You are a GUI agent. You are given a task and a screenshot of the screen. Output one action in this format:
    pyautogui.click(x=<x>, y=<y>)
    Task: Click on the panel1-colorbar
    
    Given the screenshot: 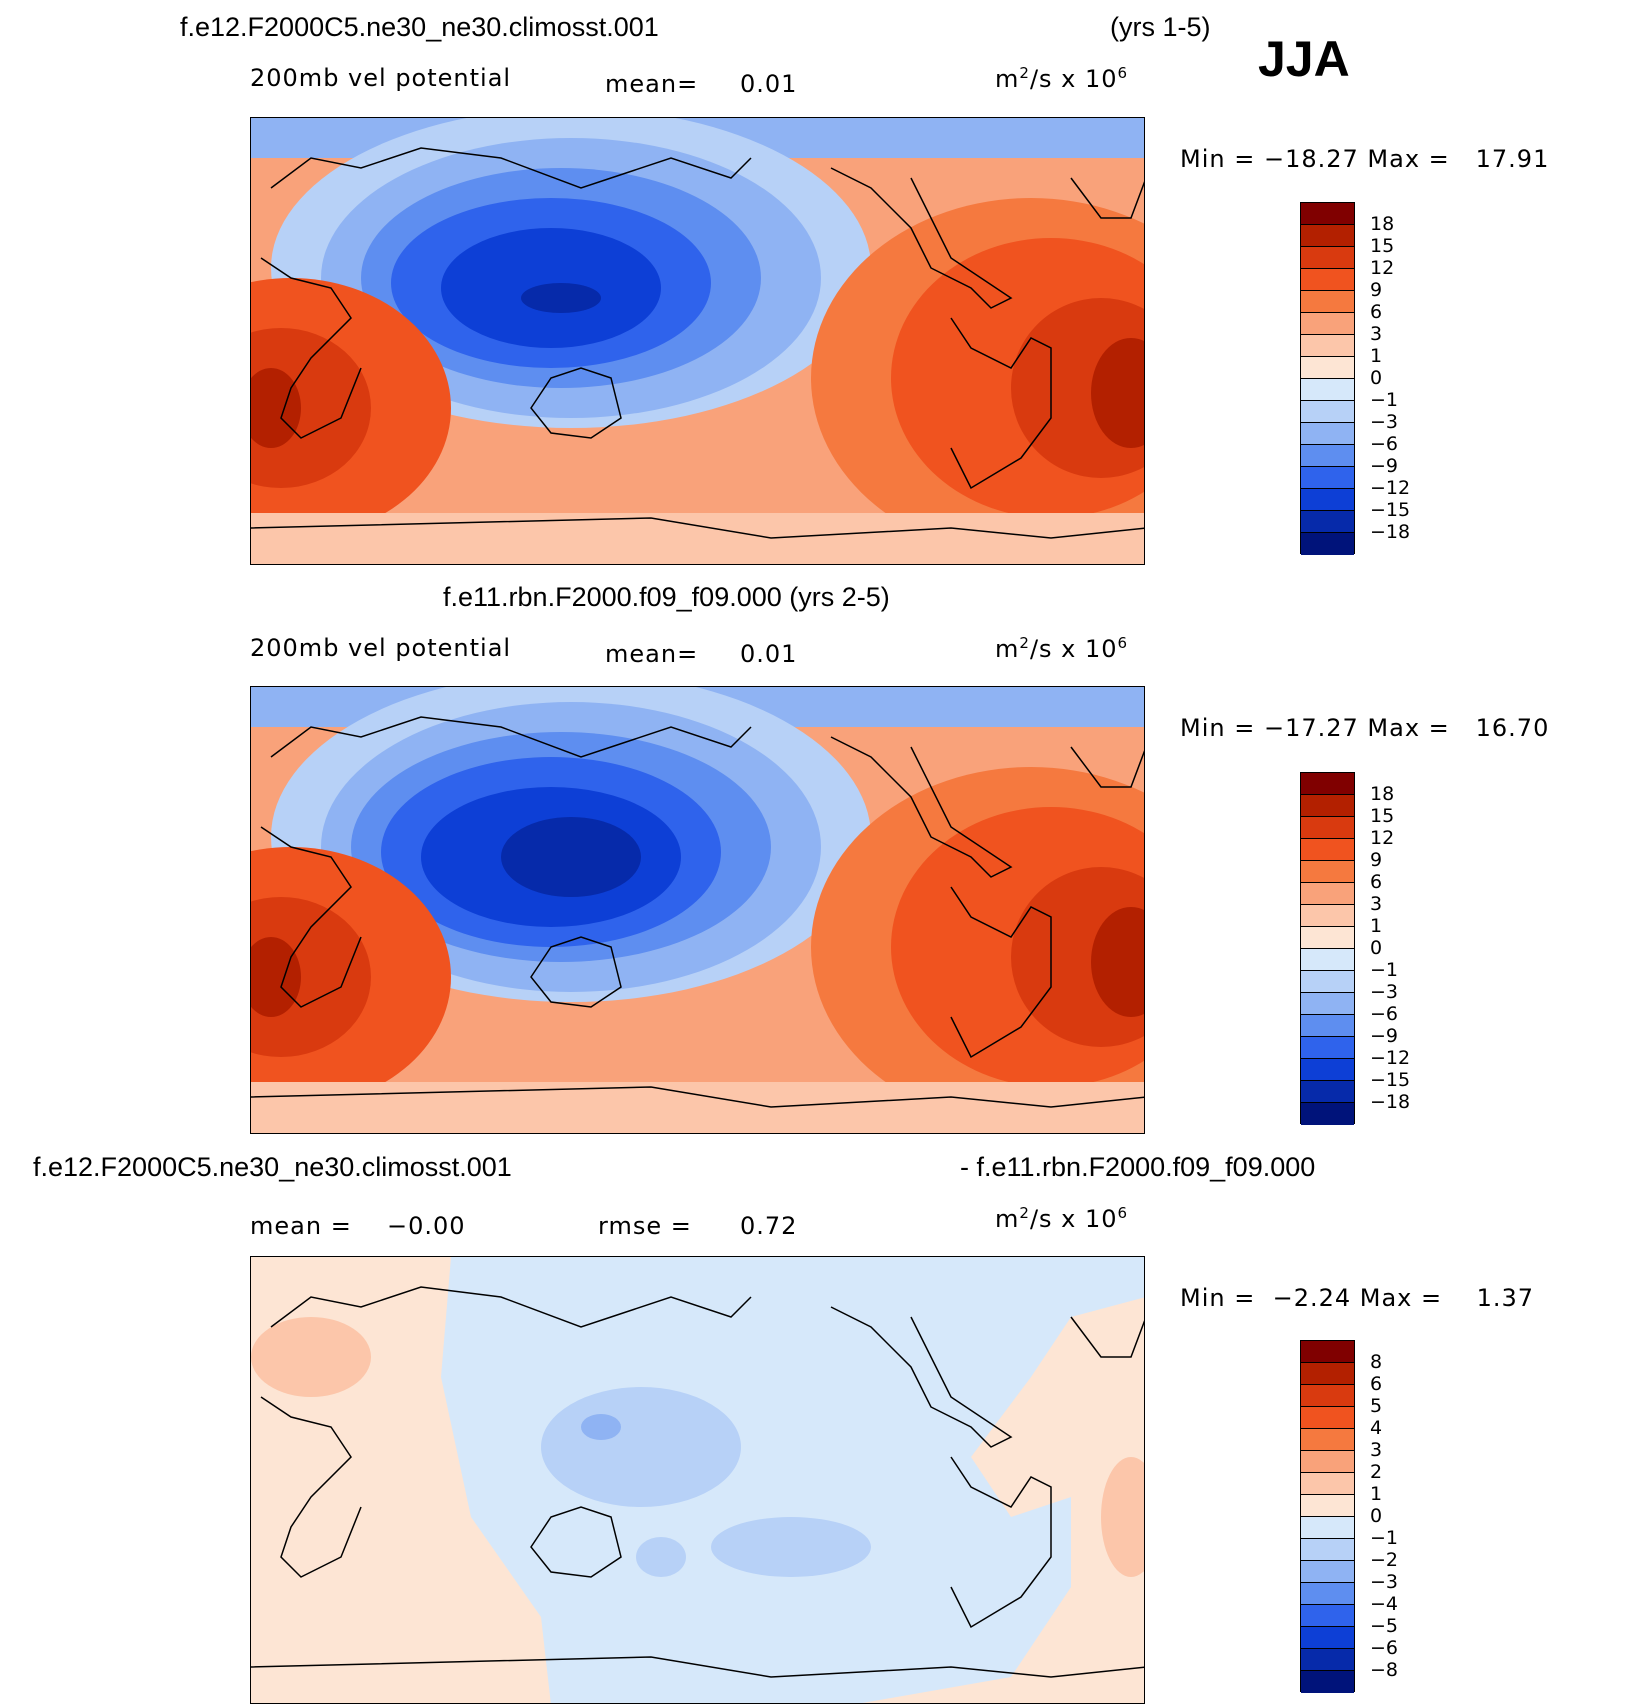 What is the action you would take?
    pyautogui.click(x=1327, y=378)
    